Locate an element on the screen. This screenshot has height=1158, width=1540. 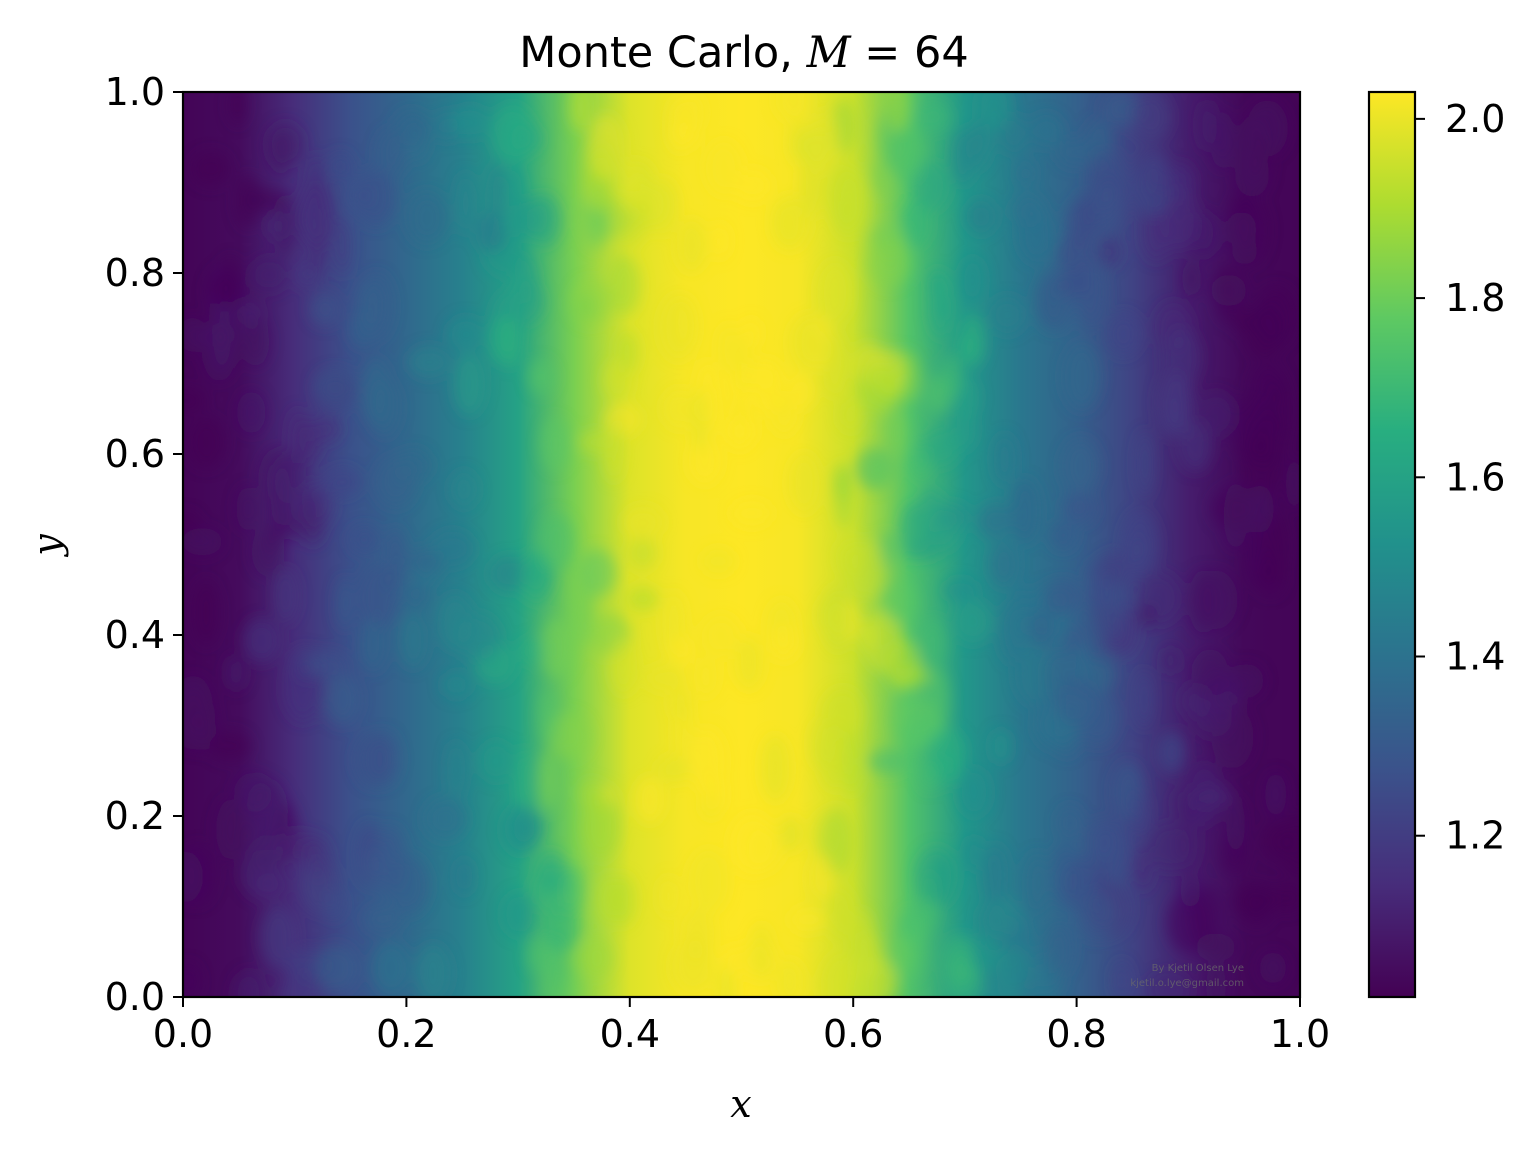
colorbar-tick-label: 1.6 is located at coordinates (1475, 477).